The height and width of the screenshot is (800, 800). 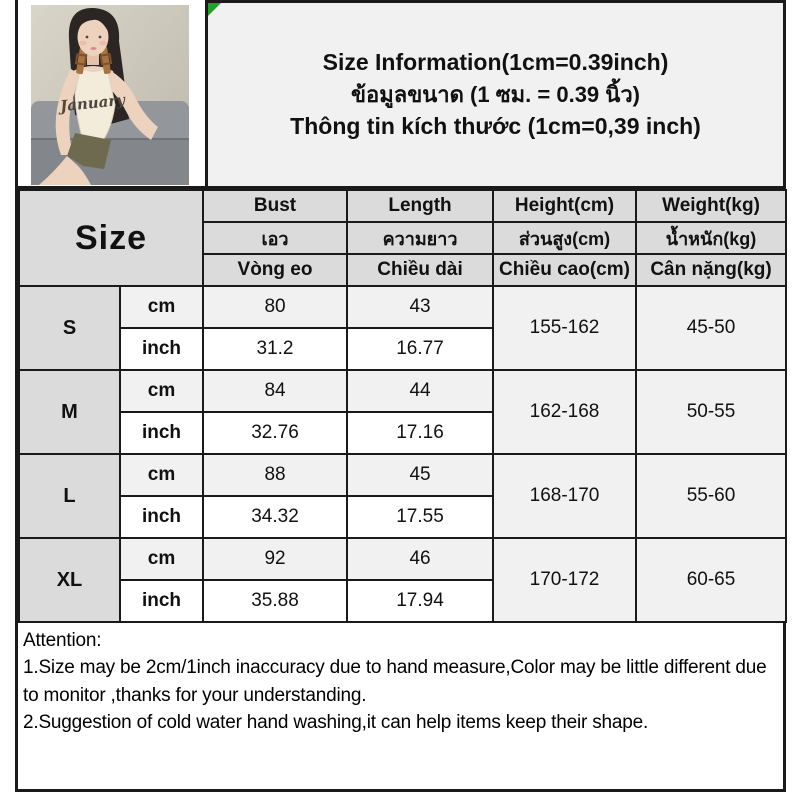 What do you see at coordinates (62, 640) in the screenshot?
I see `attention-heading: Attention:` at bounding box center [62, 640].